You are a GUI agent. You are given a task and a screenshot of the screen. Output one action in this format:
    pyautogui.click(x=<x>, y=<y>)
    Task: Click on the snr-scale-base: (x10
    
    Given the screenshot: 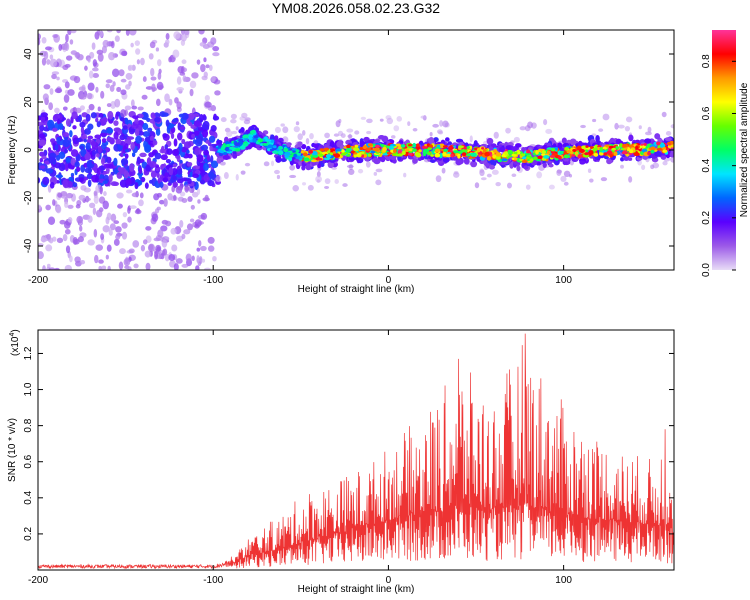 What is the action you would take?
    pyautogui.click(x=15, y=346)
    